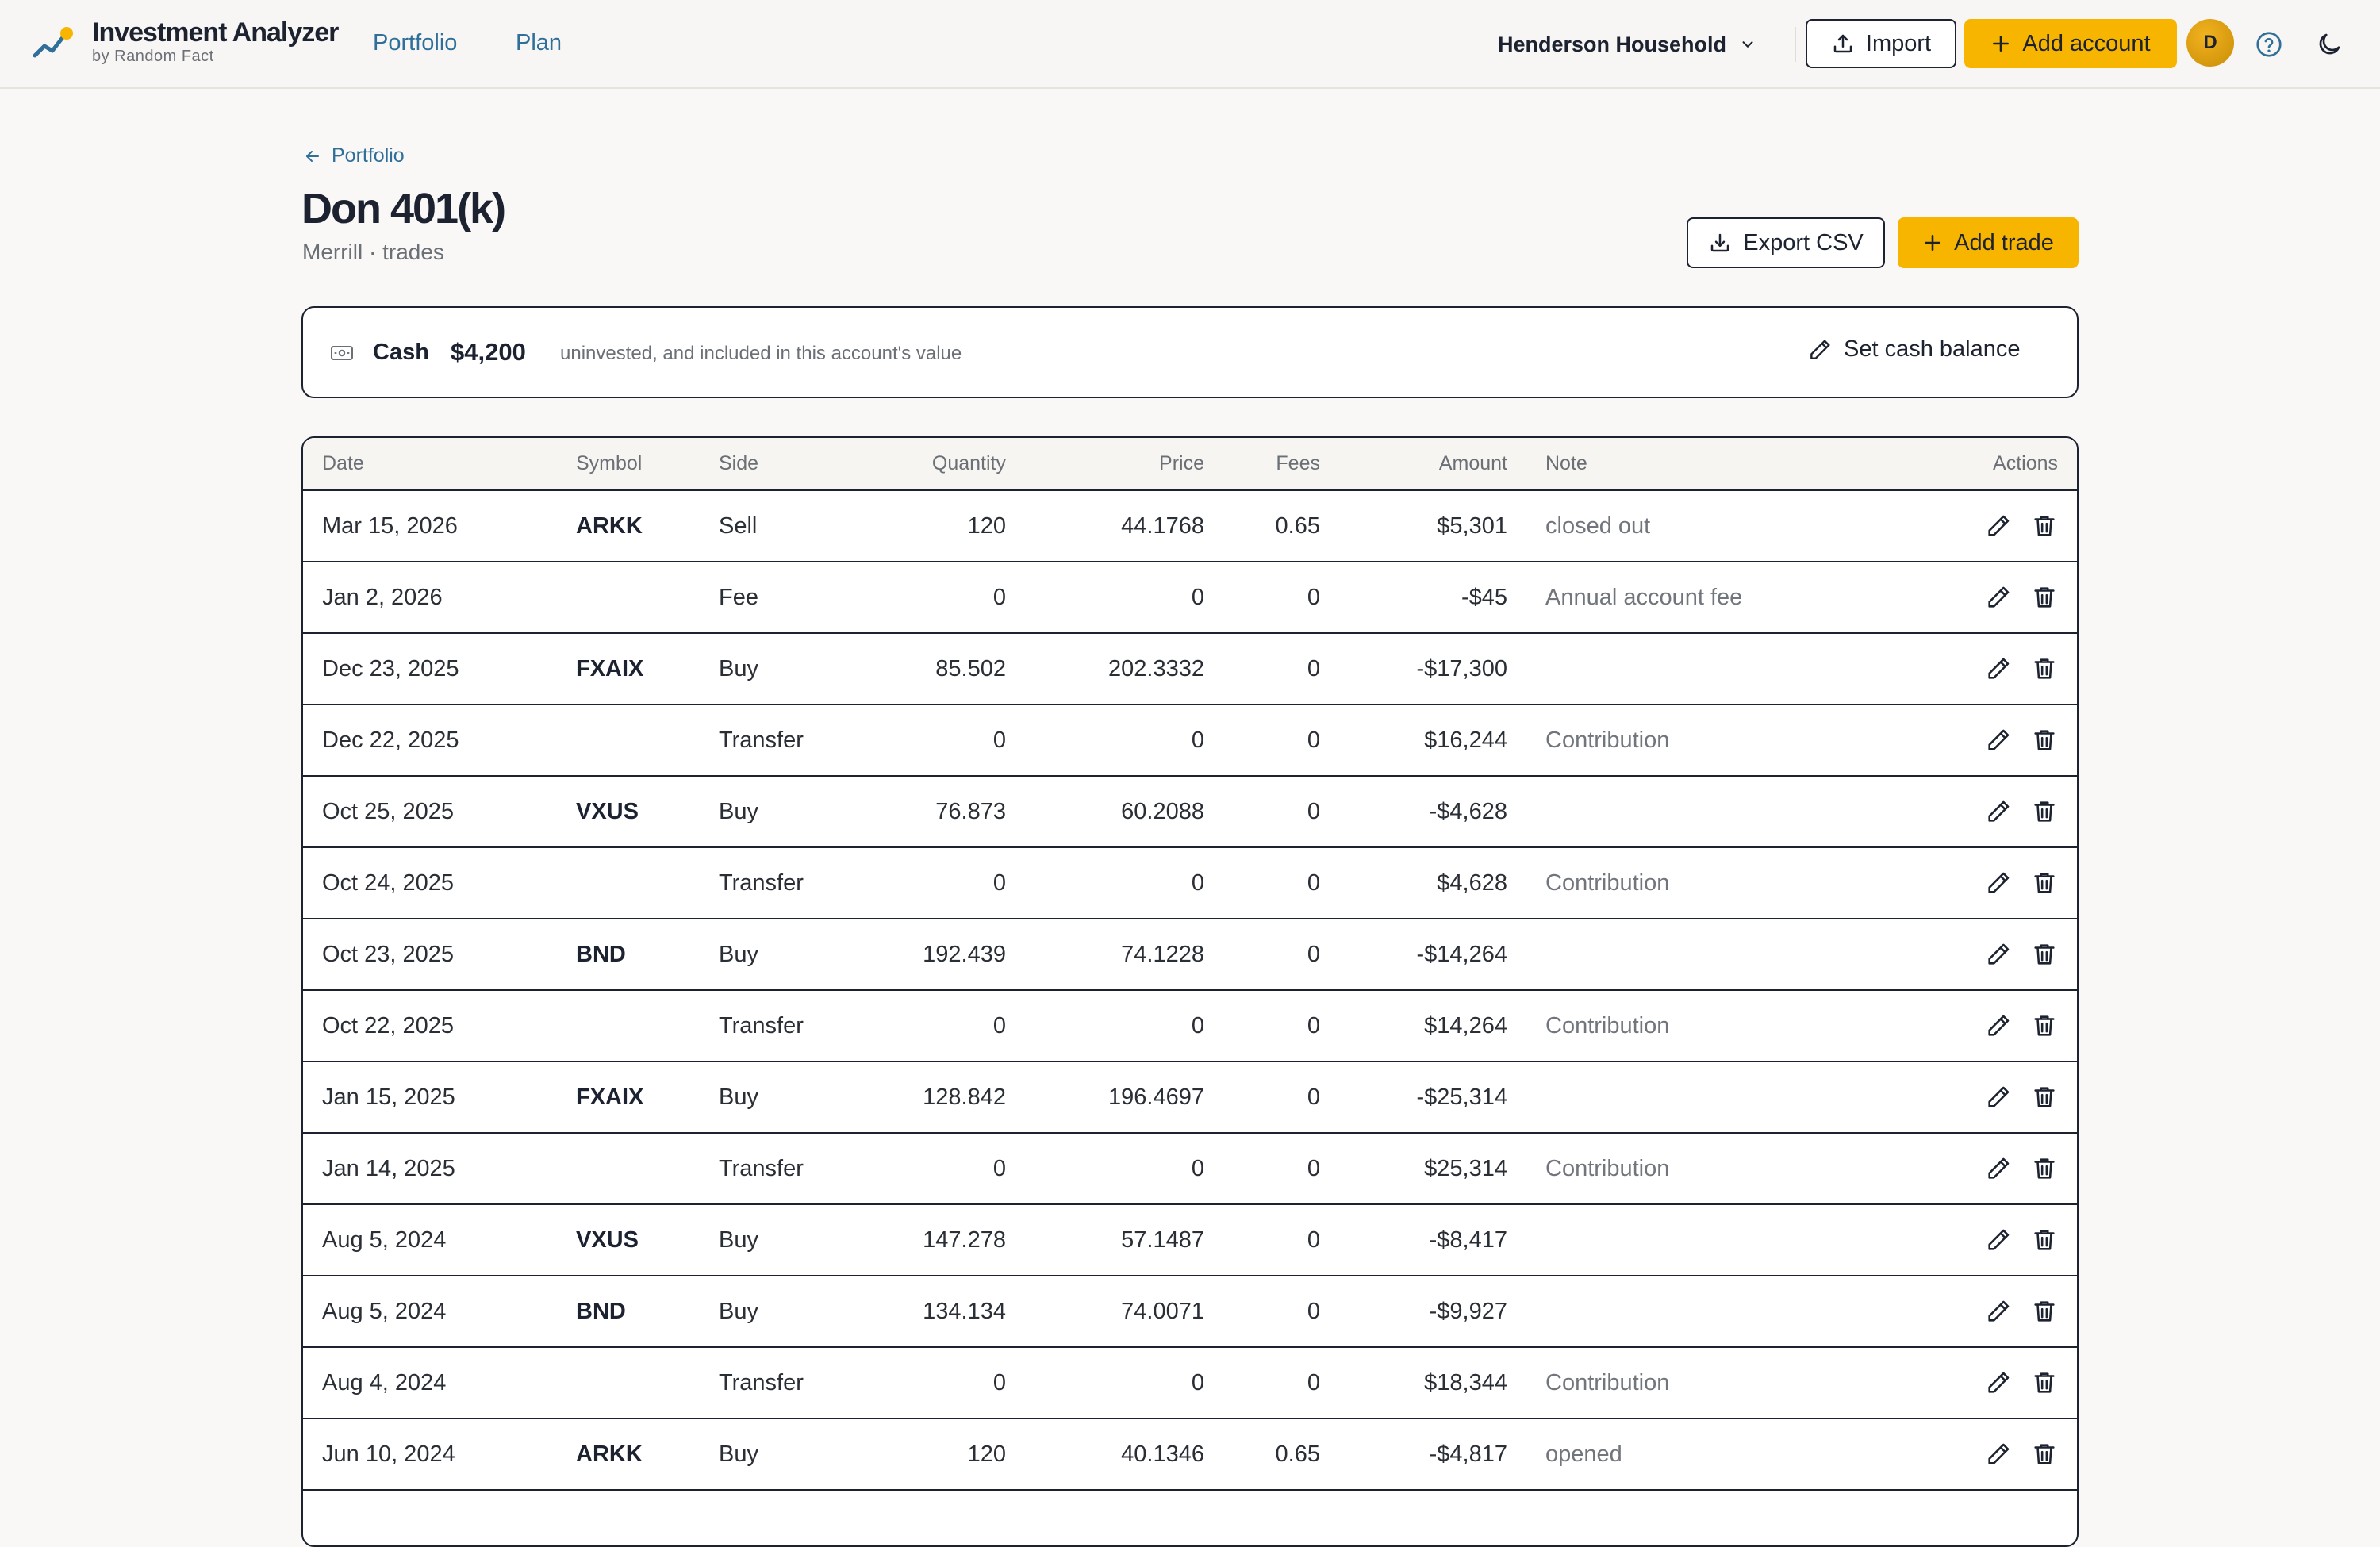  I want to click on cell-symbol: FXAIX, so click(628, 669).